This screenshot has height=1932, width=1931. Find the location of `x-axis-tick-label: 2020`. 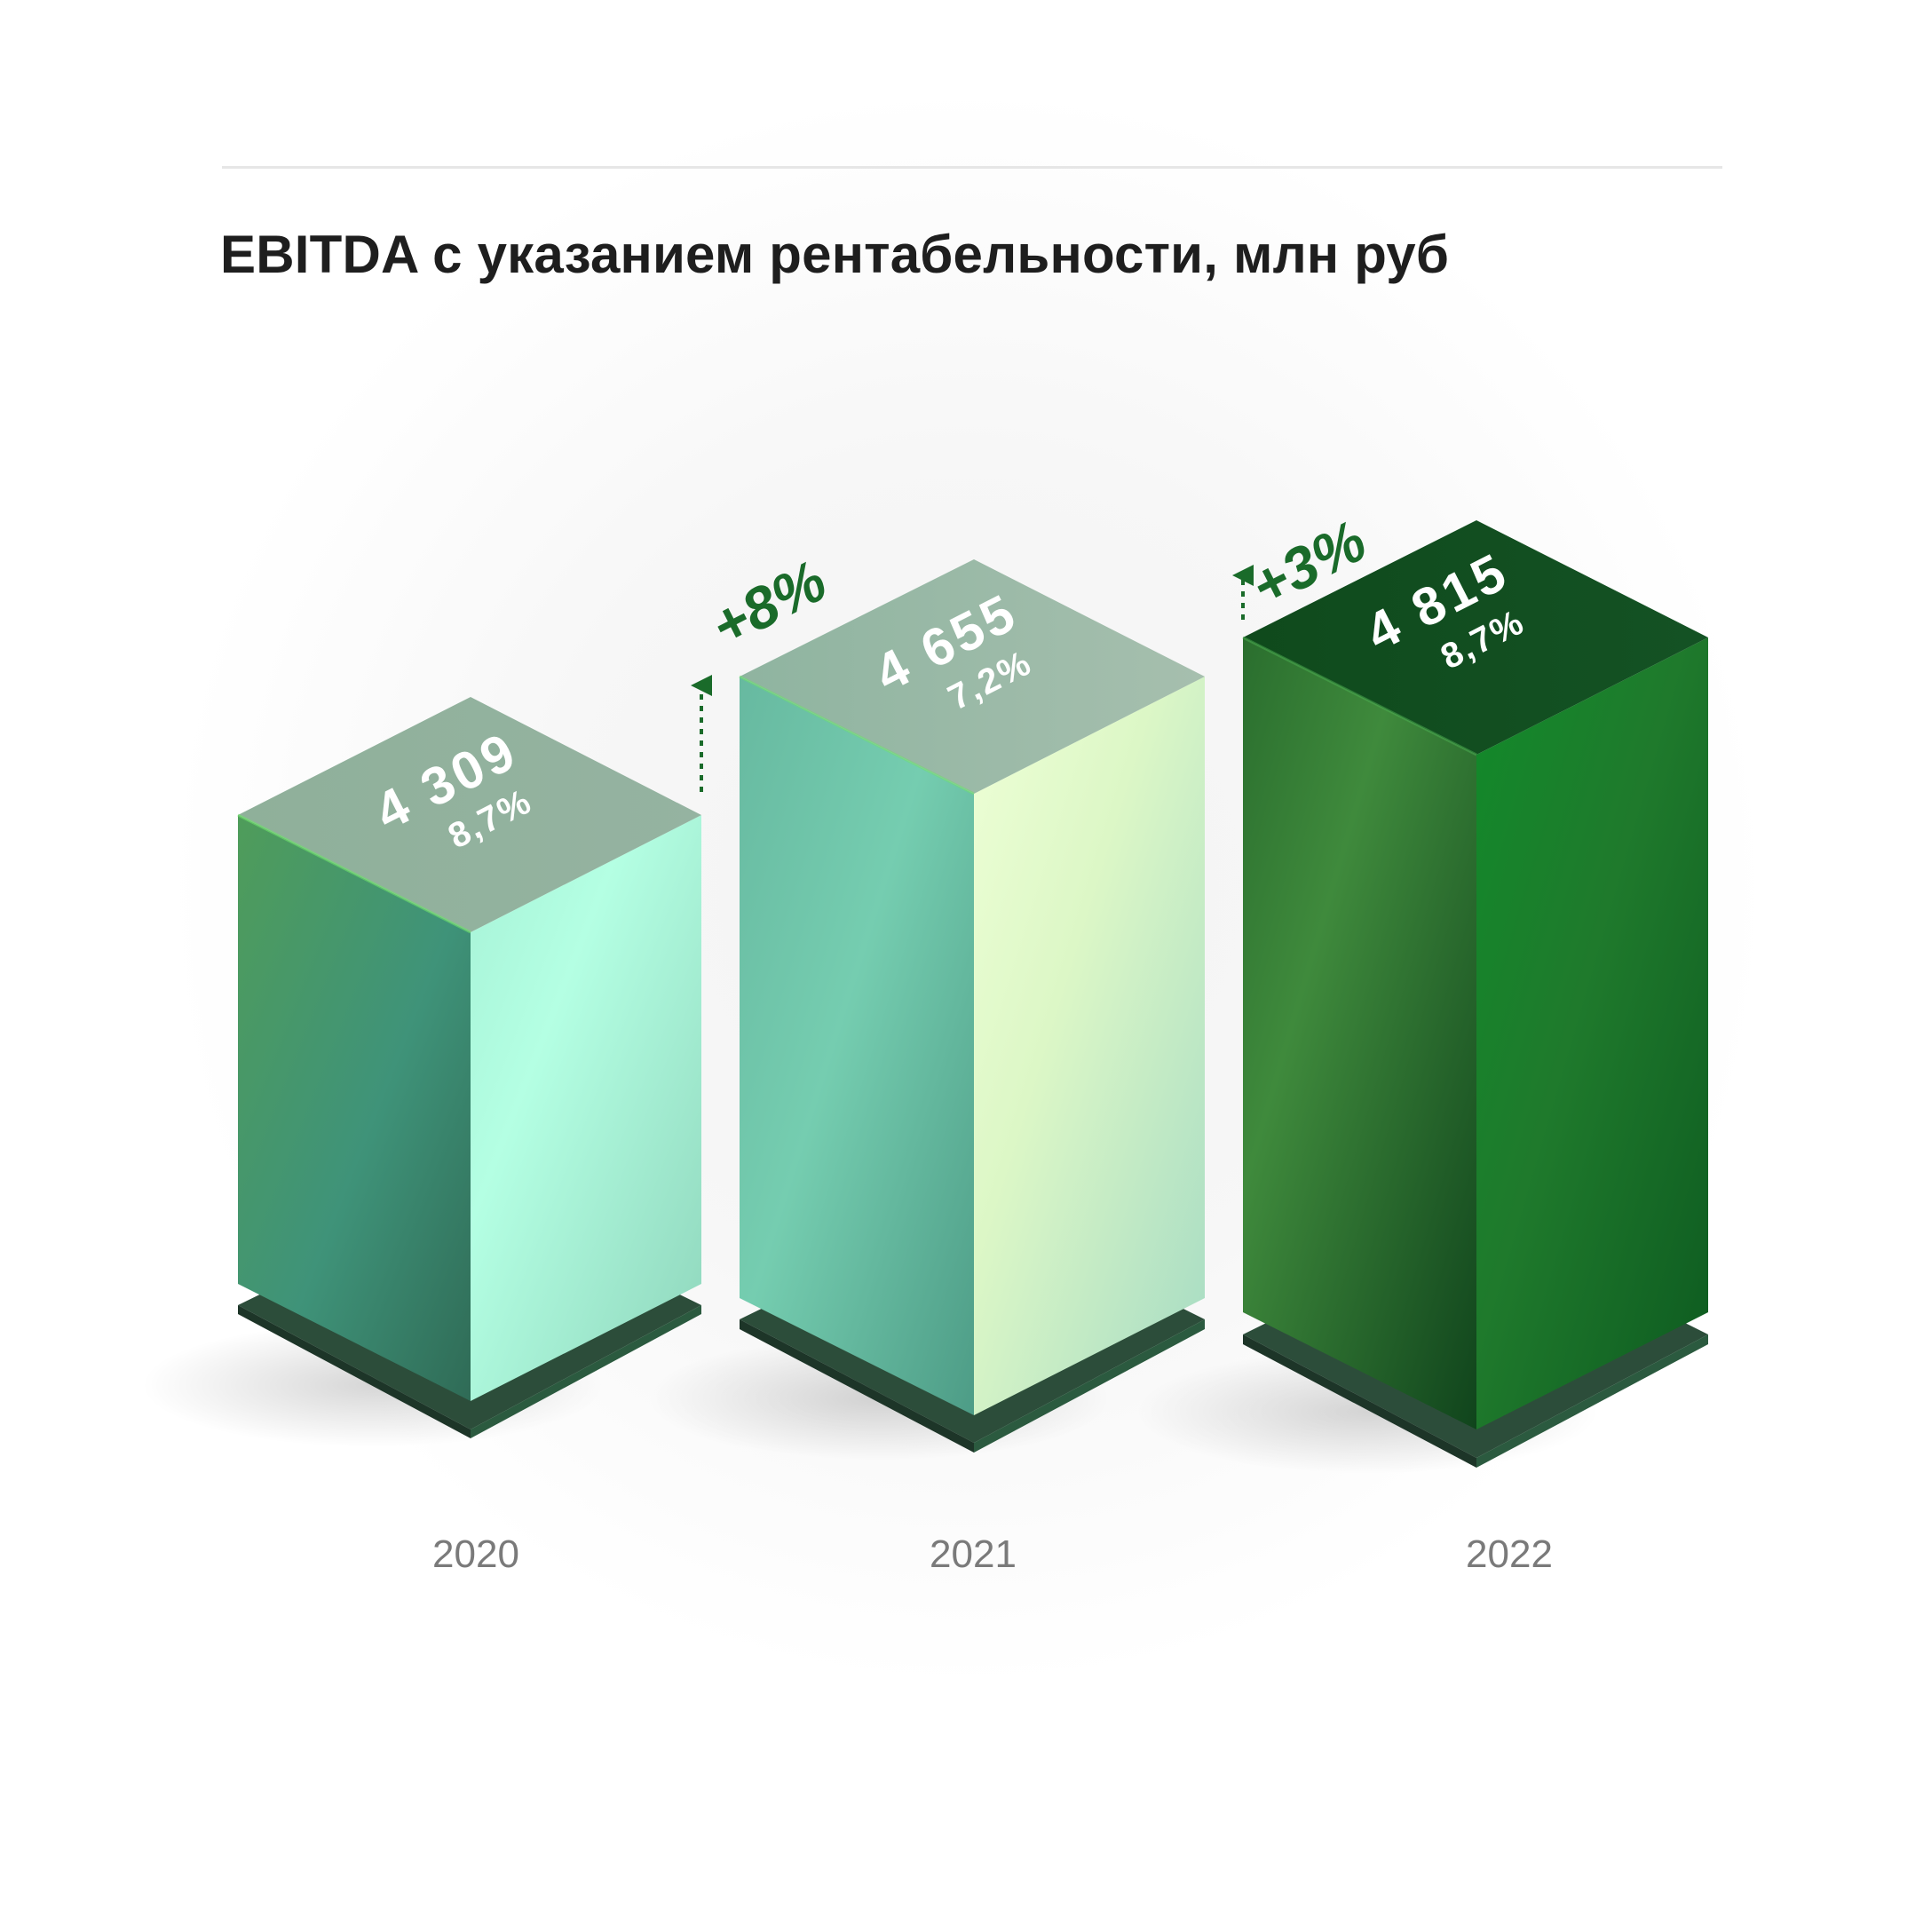

x-axis-tick-label: 2020 is located at coordinates (475, 1554).